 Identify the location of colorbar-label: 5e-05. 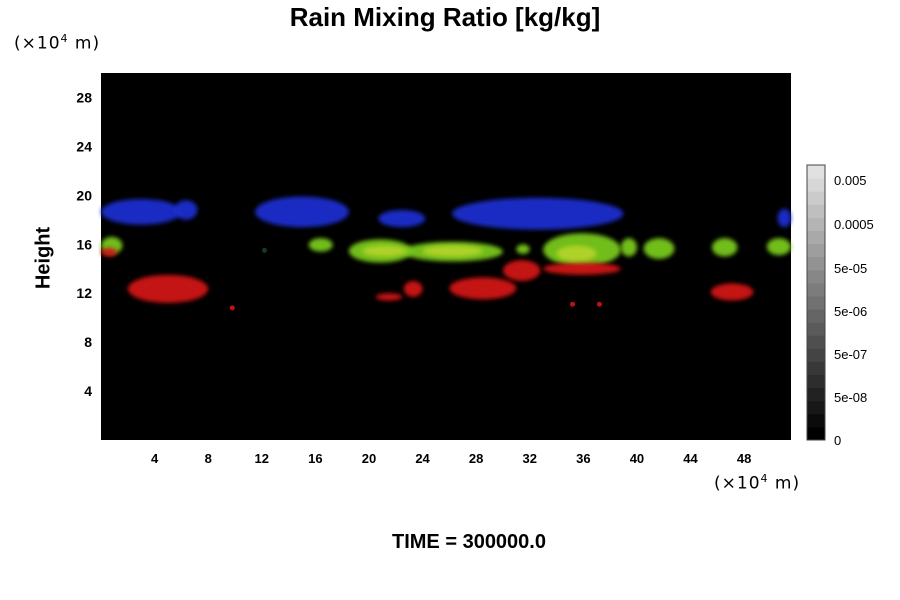
(850, 268).